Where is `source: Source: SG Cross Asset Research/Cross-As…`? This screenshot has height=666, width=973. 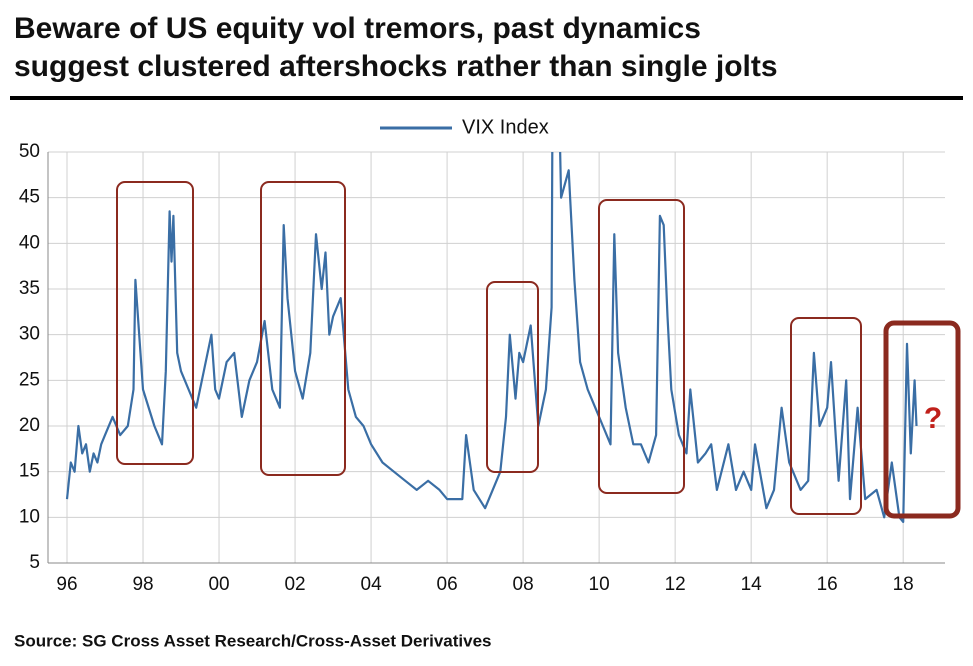
source: Source: SG Cross Asset Research/Cross-As… is located at coordinates (252, 640).